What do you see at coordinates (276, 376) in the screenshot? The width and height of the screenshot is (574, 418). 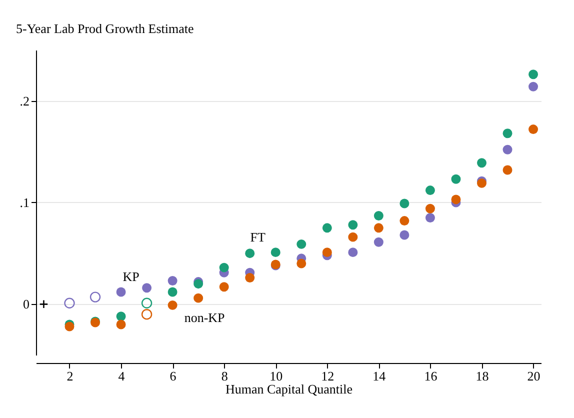 I see `x-tick-label: 10` at bounding box center [276, 376].